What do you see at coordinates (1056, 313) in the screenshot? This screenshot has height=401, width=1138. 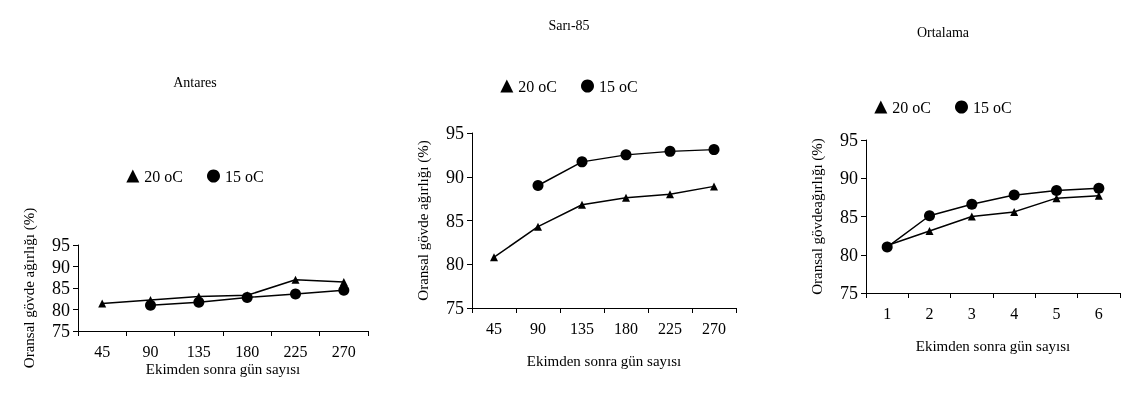 I see `x-tick-label: 5` at bounding box center [1056, 313].